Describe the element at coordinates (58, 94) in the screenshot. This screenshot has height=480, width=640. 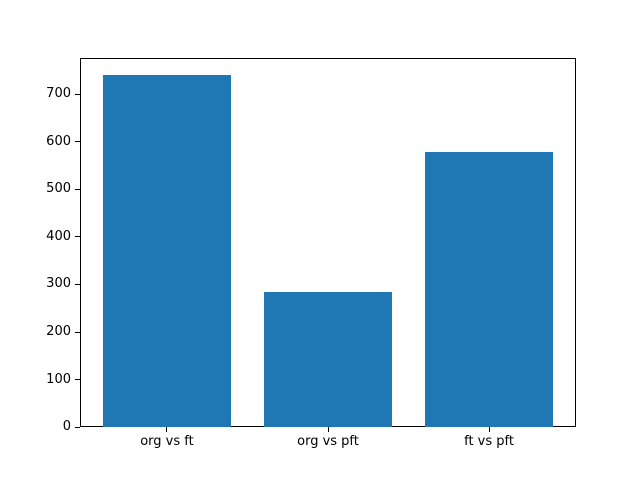
I see `y-tick-label: 700` at that location.